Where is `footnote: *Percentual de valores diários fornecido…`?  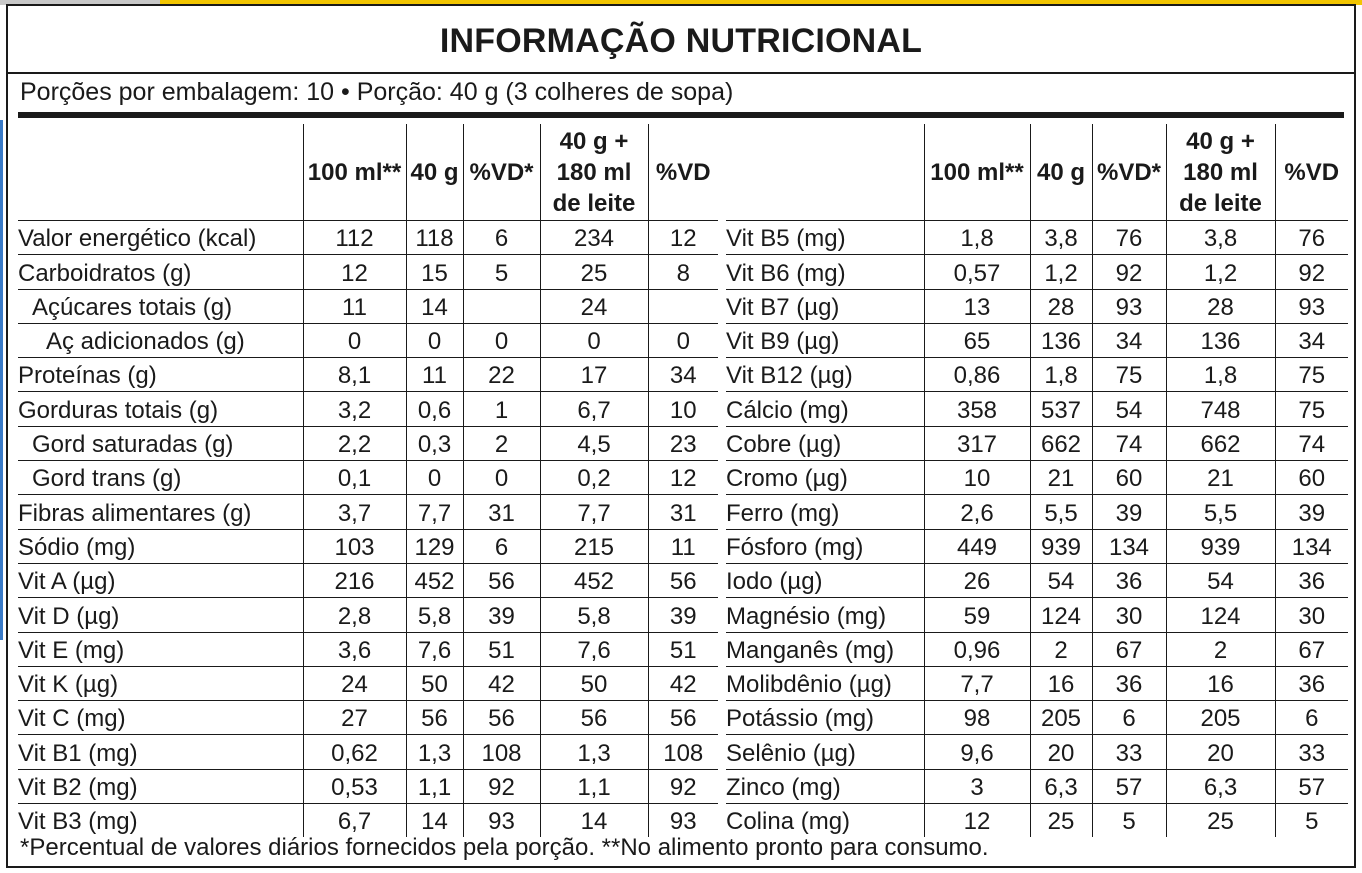
footnote: *Percentual de valores diários fornecido… is located at coordinates (504, 847).